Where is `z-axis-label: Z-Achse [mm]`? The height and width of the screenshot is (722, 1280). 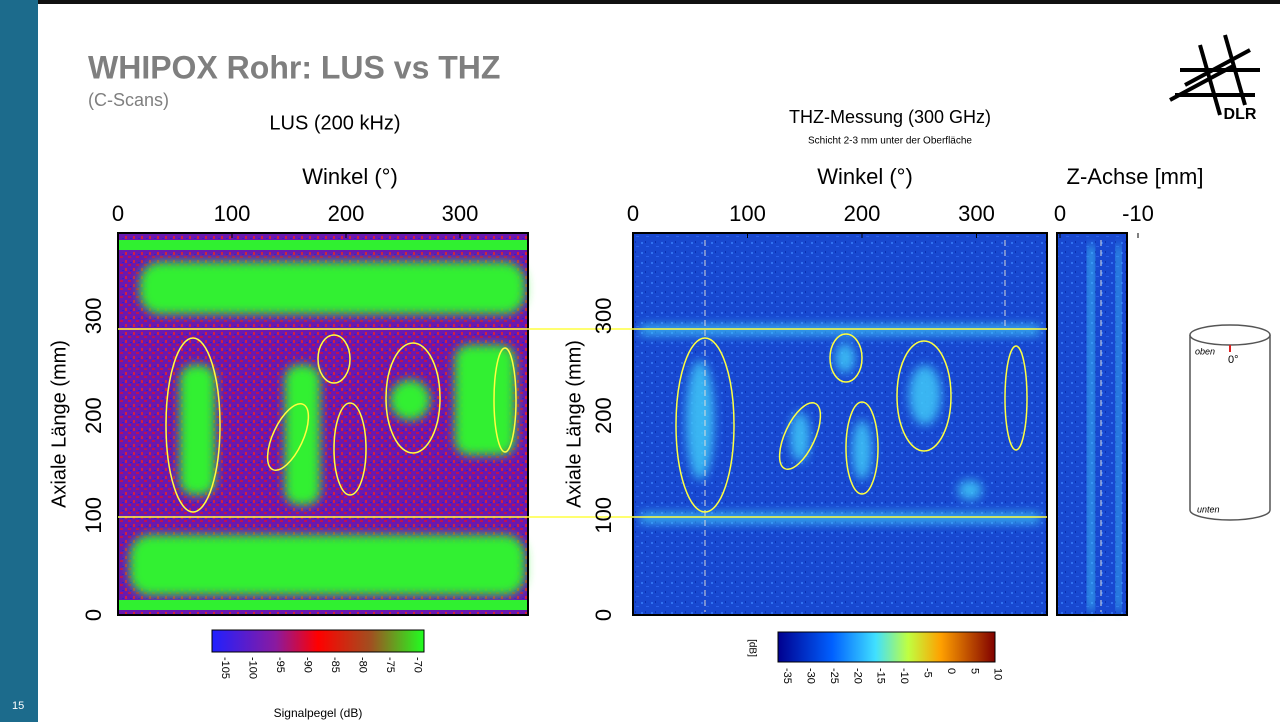
z-axis-label: Z-Achse [mm] is located at coordinates (1135, 176).